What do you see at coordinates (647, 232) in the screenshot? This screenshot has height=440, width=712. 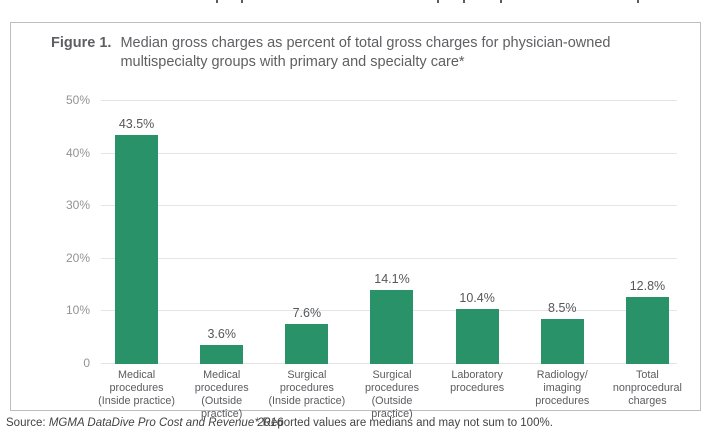 I see `bar-column: 12.8%` at bounding box center [647, 232].